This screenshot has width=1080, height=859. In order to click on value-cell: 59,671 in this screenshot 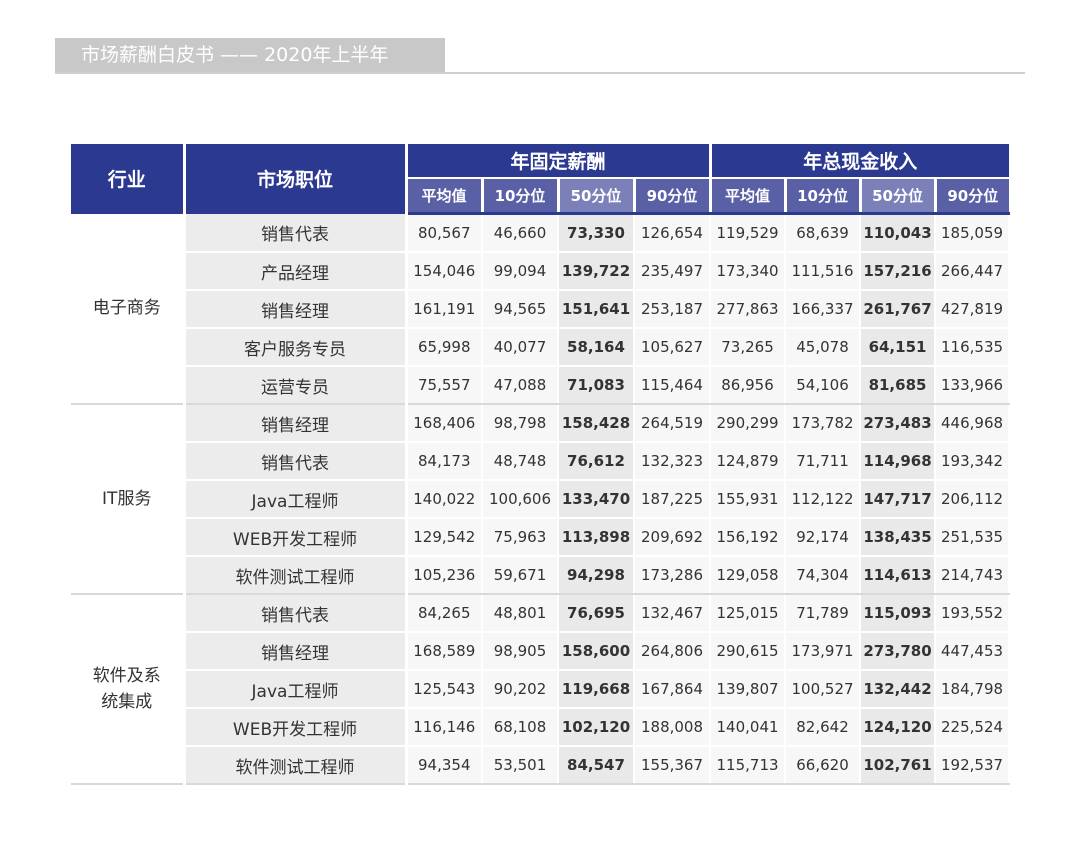, I will do `click(520, 575)`.